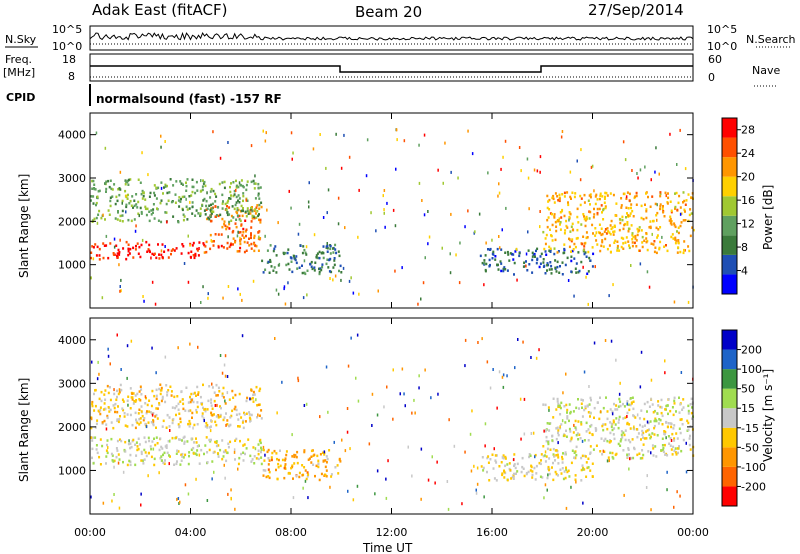 This screenshot has height=554, width=800. What do you see at coordinates (19, 72) in the screenshot?
I see `freq-unit-label: [MHz]` at bounding box center [19, 72].